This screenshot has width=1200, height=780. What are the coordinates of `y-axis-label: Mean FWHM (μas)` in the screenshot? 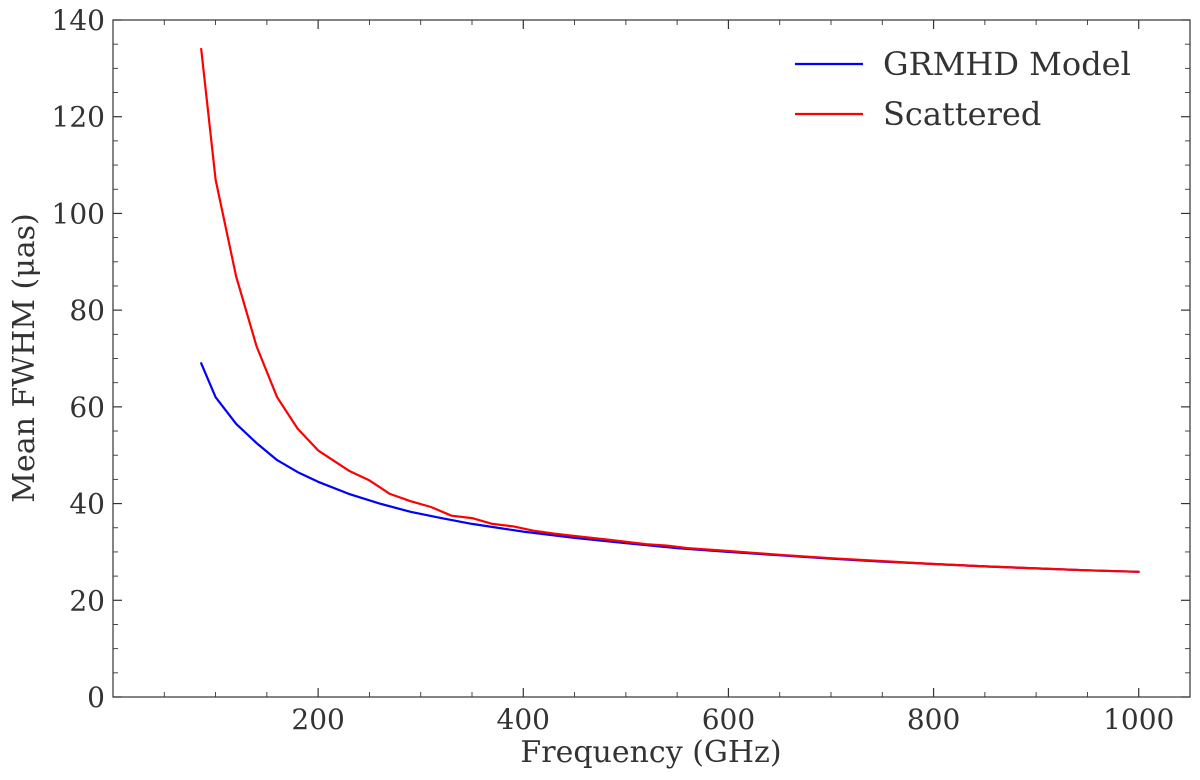 It's located at (24, 357).